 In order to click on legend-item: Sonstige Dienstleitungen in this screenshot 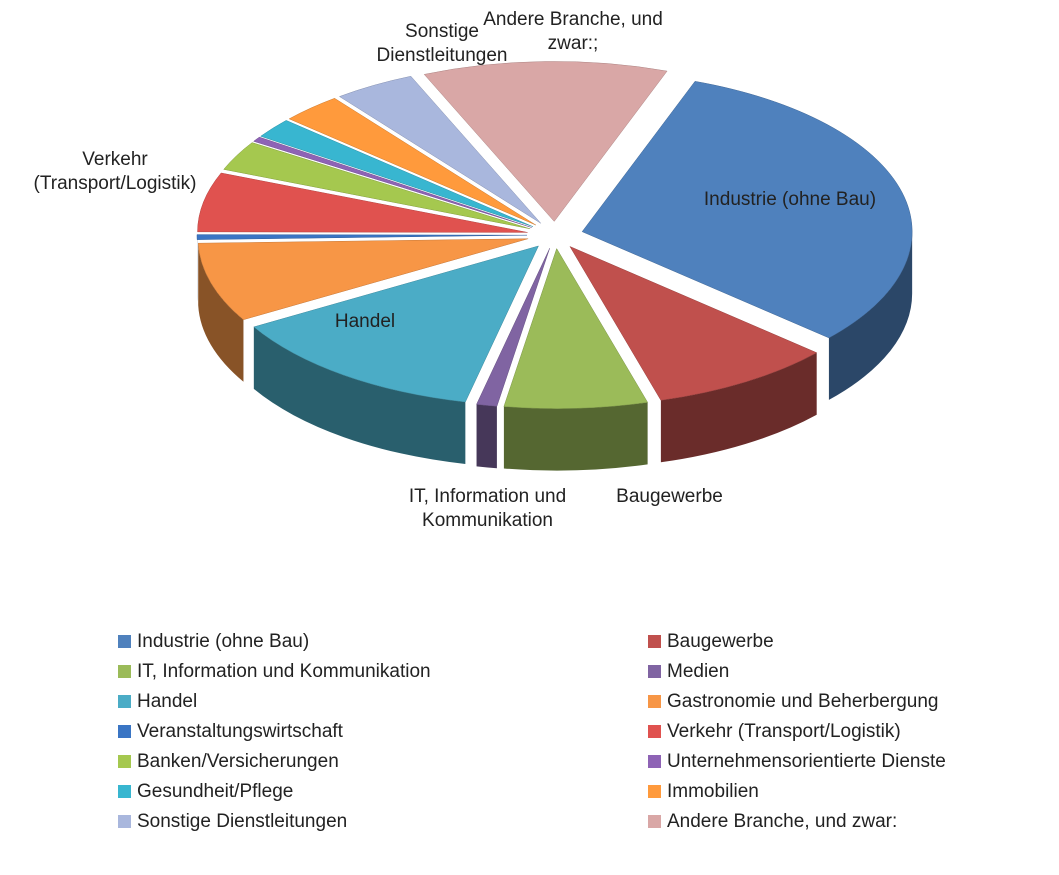, I will do `click(232, 822)`.